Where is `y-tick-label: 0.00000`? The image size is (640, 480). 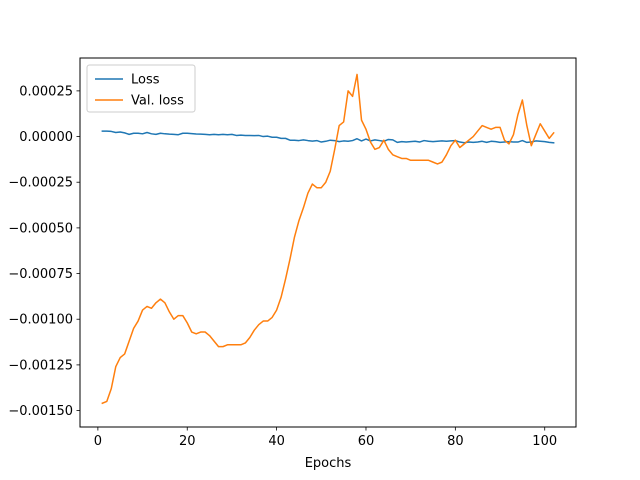
y-tick-label: 0.00000 is located at coordinates (46, 137).